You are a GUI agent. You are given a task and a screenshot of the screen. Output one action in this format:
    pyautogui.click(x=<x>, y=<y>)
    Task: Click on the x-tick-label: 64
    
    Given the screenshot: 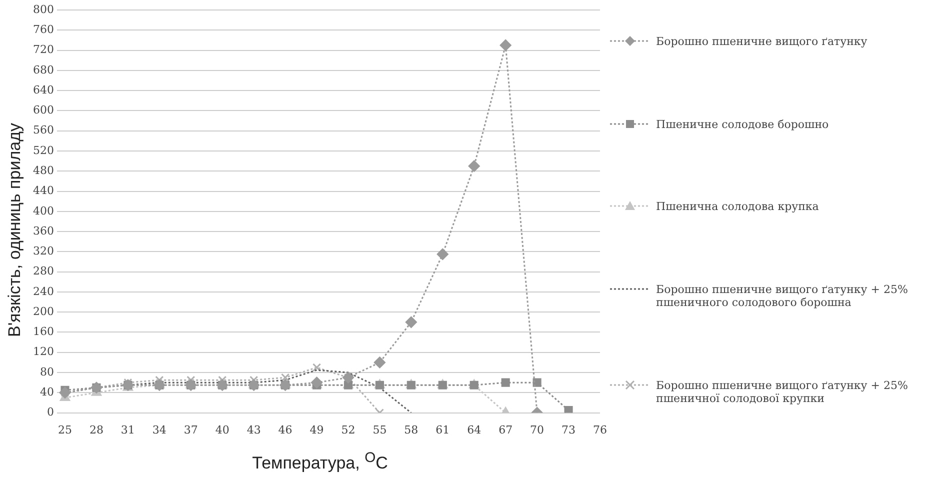 What is the action you would take?
    pyautogui.click(x=474, y=429)
    